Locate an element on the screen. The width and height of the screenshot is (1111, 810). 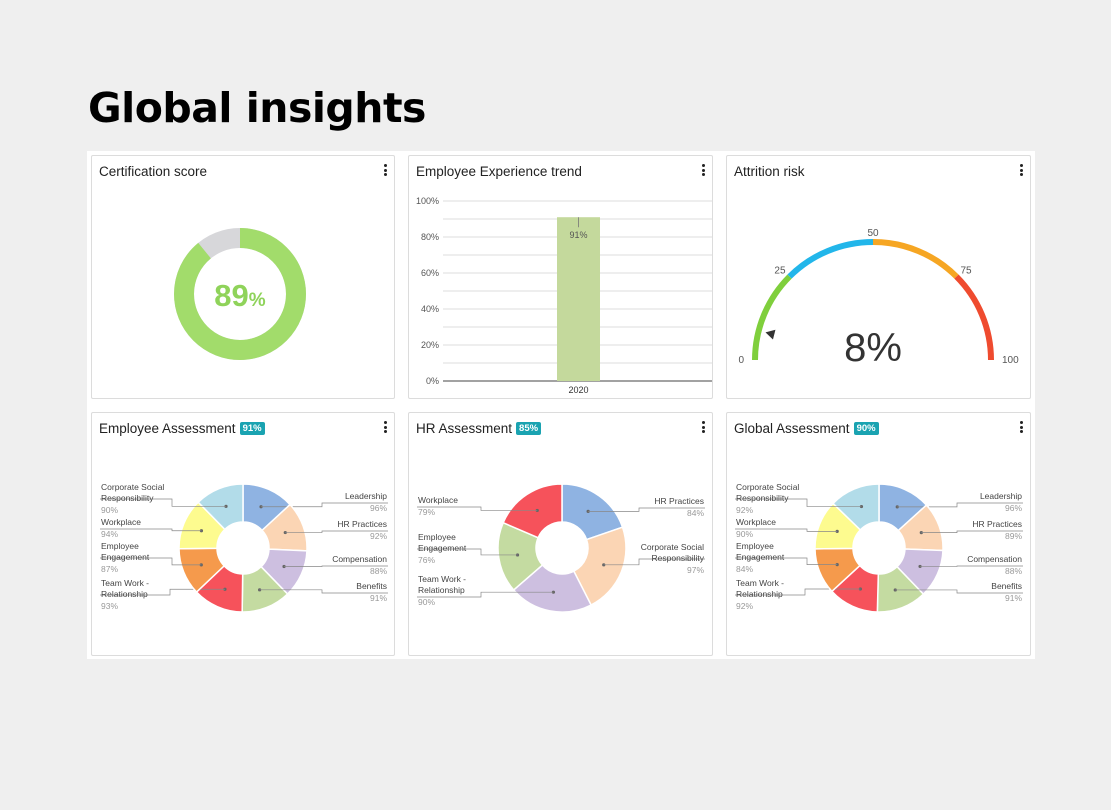
certification-donut: 89% is located at coordinates (240, 294).